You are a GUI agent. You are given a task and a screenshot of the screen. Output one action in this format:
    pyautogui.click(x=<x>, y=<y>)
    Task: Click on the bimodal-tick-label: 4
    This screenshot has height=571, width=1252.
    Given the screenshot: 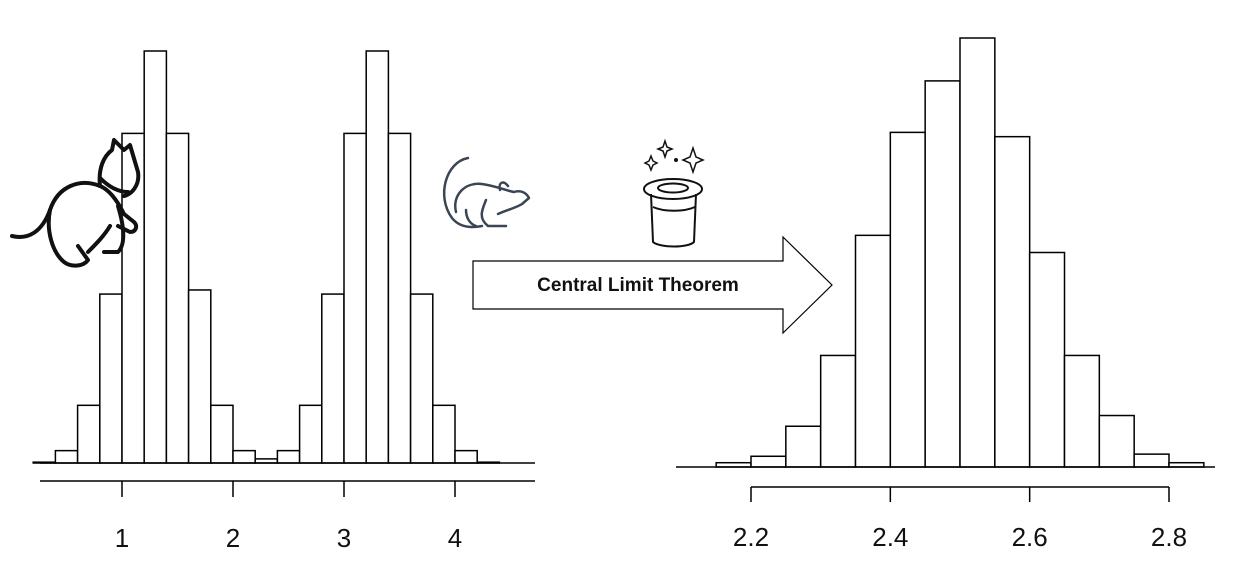 What is the action you would take?
    pyautogui.click(x=455, y=538)
    